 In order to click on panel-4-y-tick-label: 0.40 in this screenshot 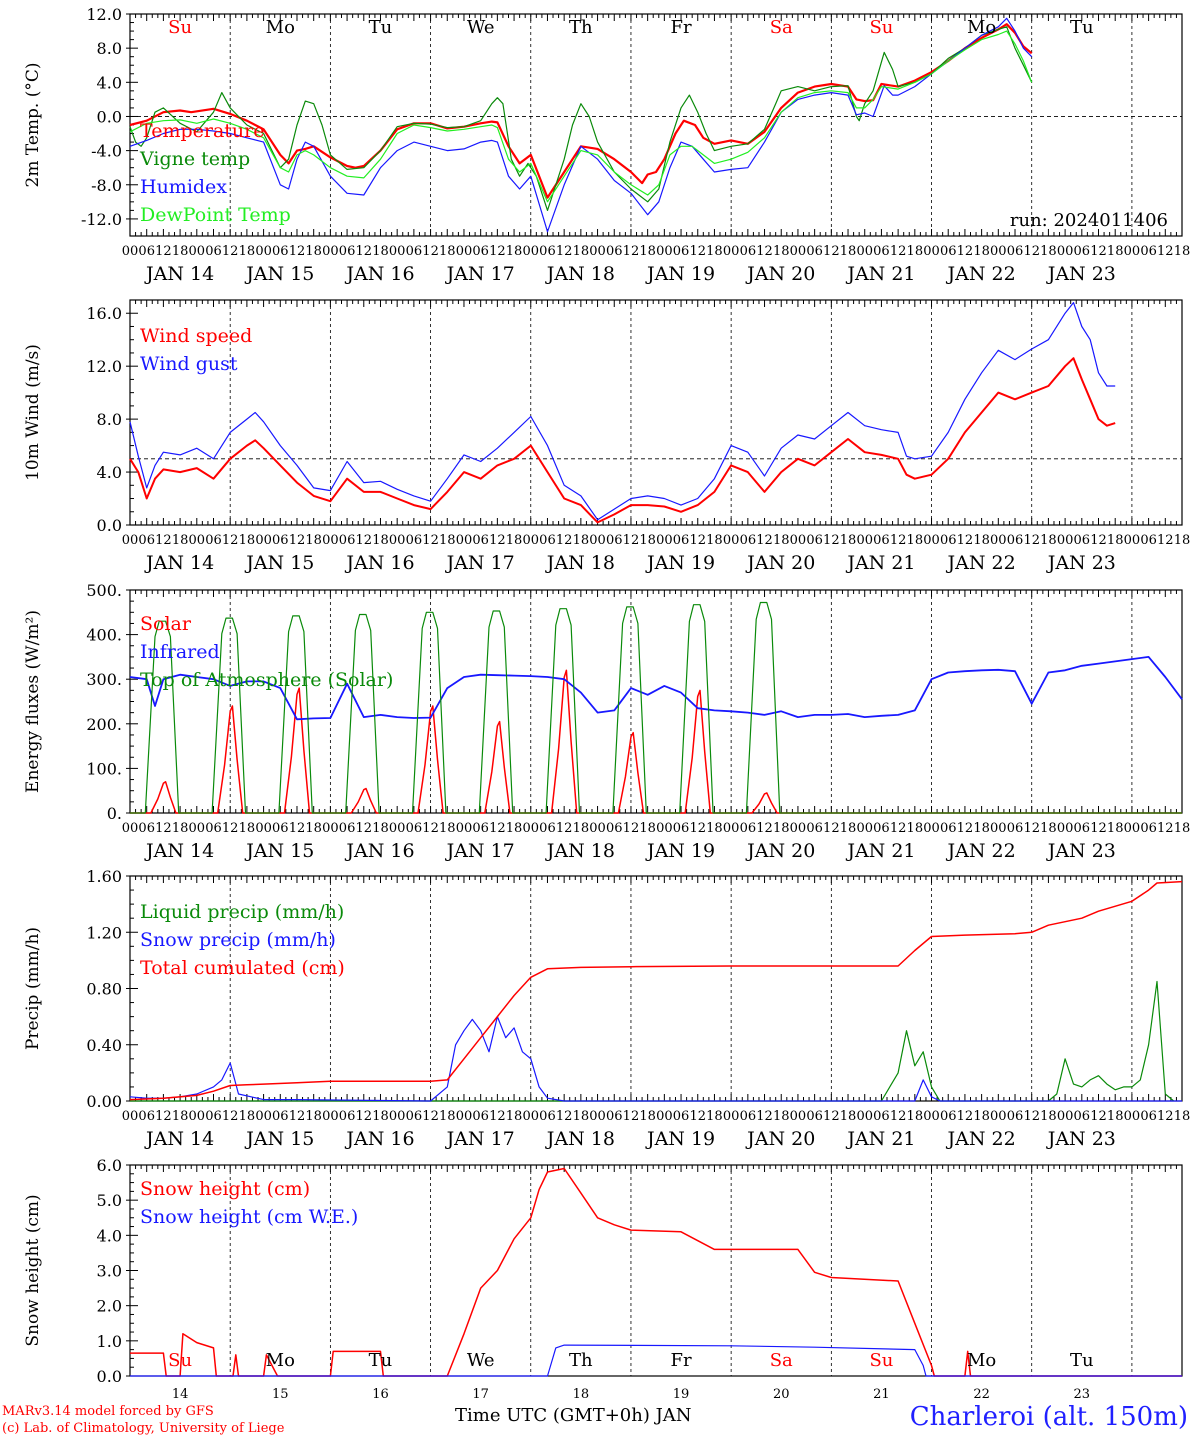, I will do `click(104, 1045)`.